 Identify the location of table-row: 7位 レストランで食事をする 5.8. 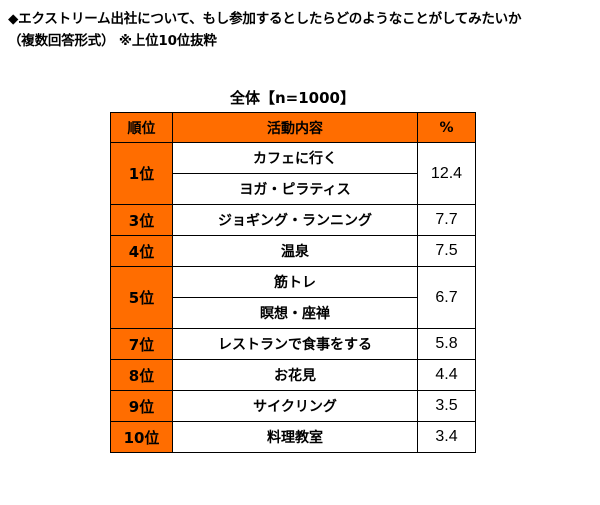
(293, 344).